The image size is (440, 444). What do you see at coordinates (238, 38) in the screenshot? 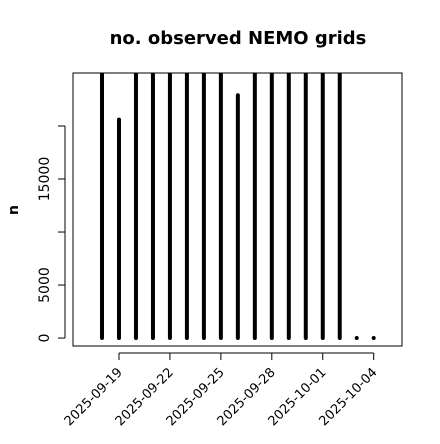
I see `chart-title: no. observed NEMO grids` at bounding box center [238, 38].